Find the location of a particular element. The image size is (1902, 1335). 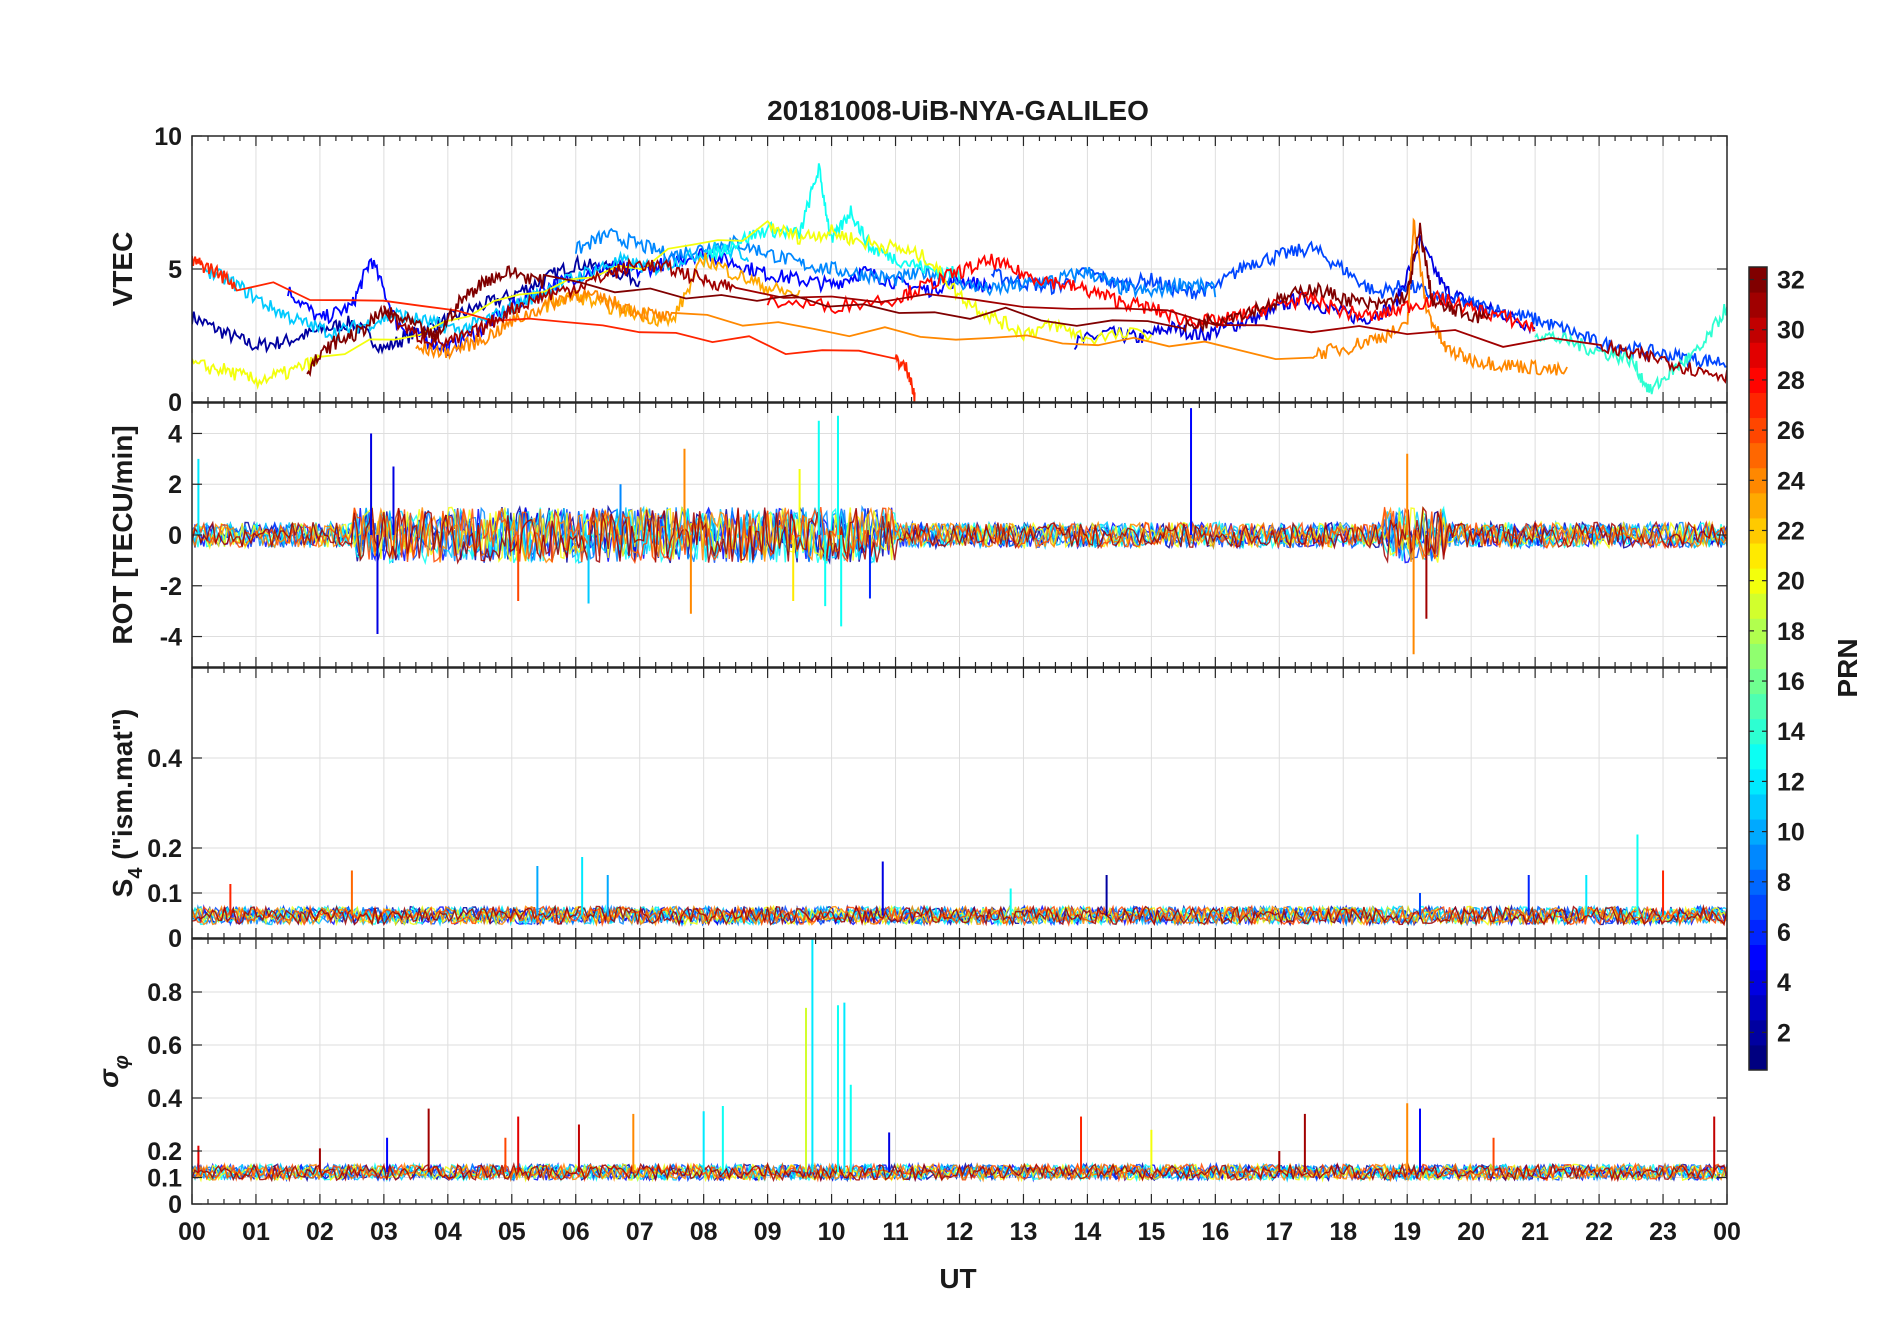

x-tick-label: 18 is located at coordinates (1343, 1232).